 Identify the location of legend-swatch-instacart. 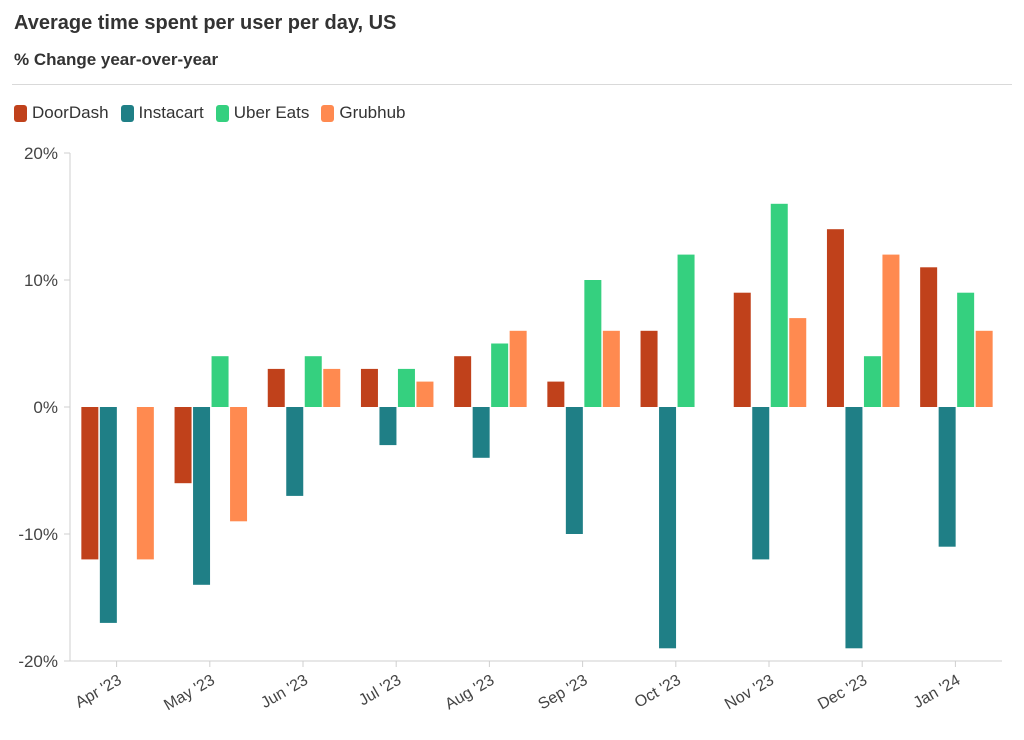
(127, 113).